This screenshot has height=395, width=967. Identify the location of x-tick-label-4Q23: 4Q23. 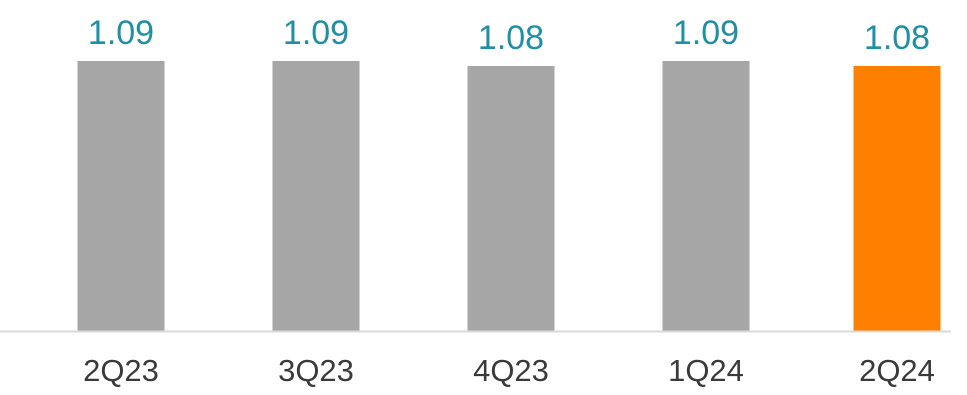
(511, 370).